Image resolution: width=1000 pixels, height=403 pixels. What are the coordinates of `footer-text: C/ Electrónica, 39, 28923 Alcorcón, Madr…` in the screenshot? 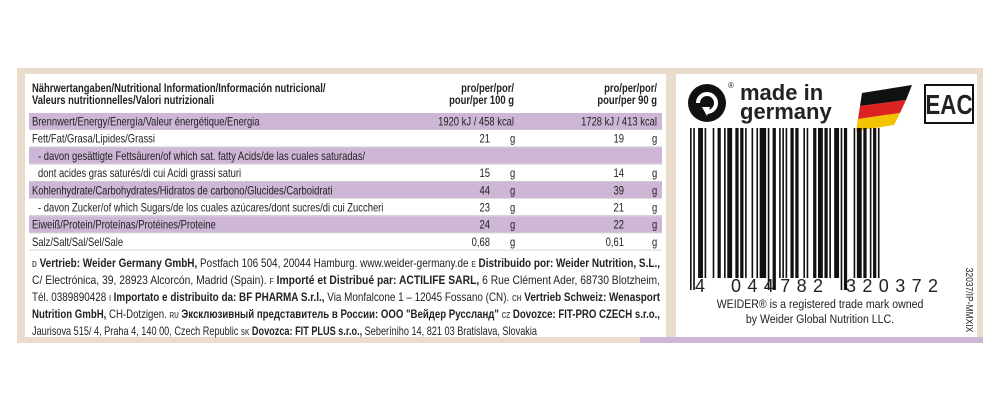 It's located at (151, 280).